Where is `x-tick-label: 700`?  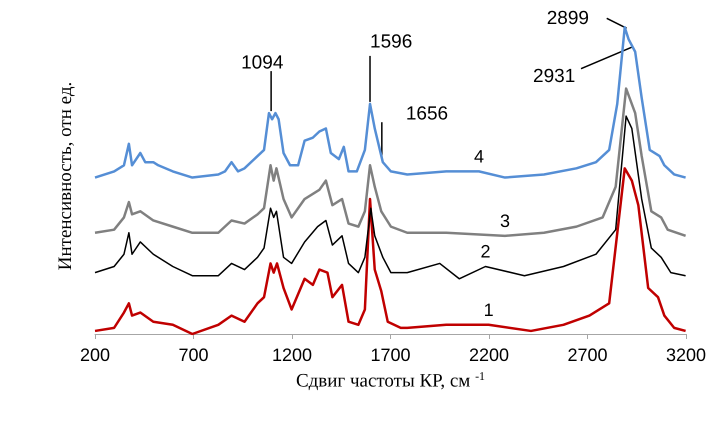
x-tick-label: 700 is located at coordinates (193, 355).